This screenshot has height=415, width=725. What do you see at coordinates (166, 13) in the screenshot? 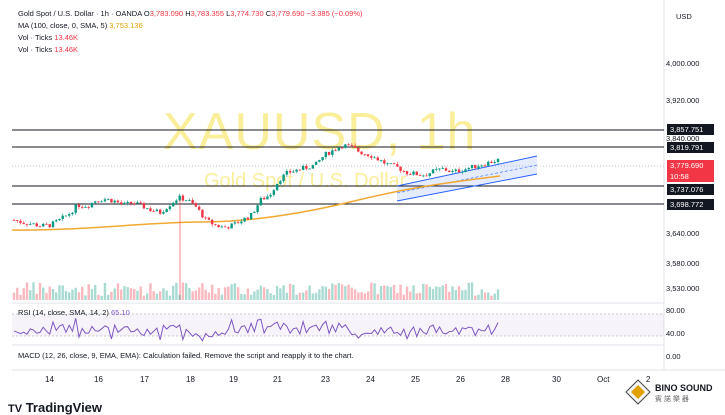
I see `ohlc-open: 3,783.090` at bounding box center [166, 13].